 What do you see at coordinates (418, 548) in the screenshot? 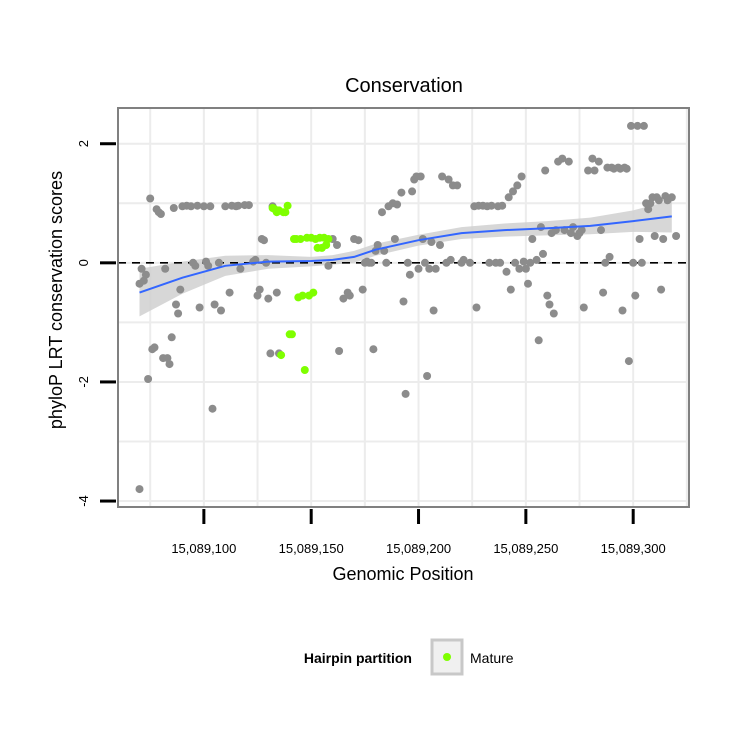
I see `x-tick-label: 15,089,200` at bounding box center [418, 548].